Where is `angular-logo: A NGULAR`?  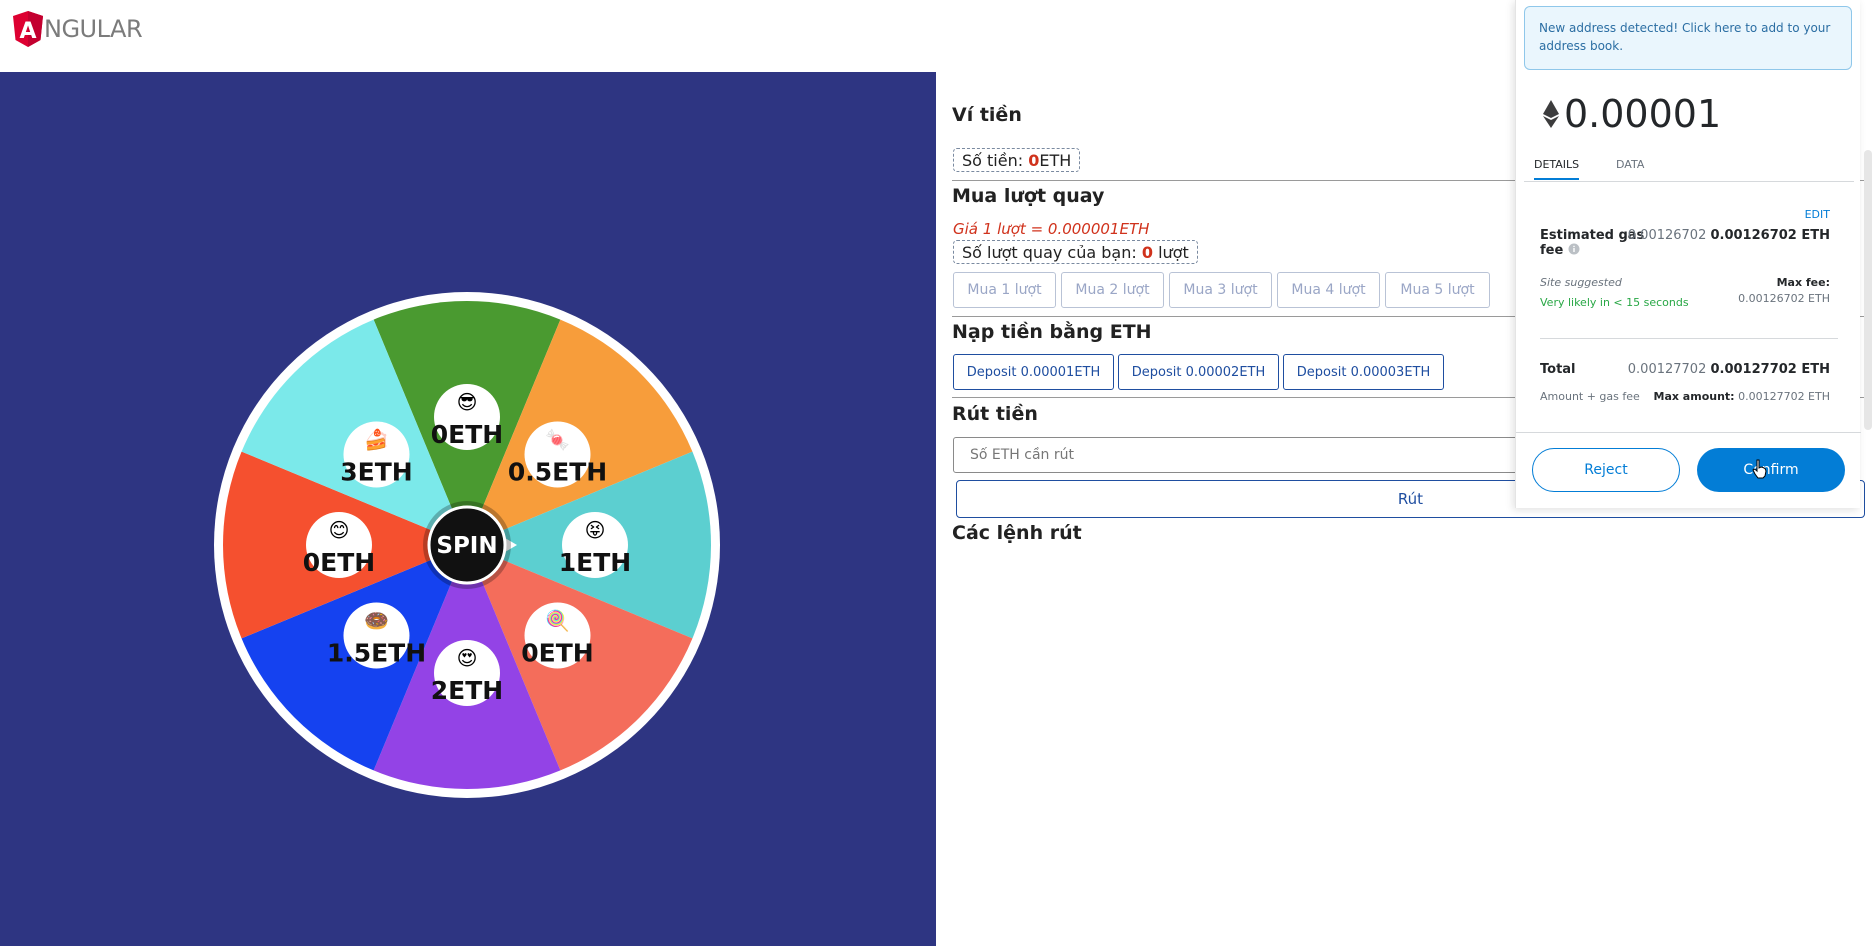
angular-logo: A NGULAR is located at coordinates (77, 29).